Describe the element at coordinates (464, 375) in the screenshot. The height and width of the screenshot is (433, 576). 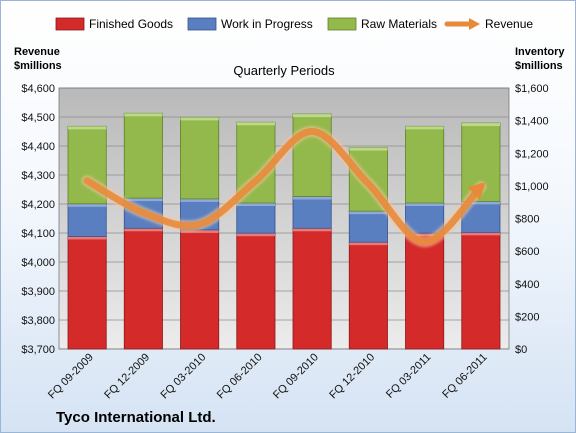
I see `x-tick-label: FQ 06-2011` at that location.